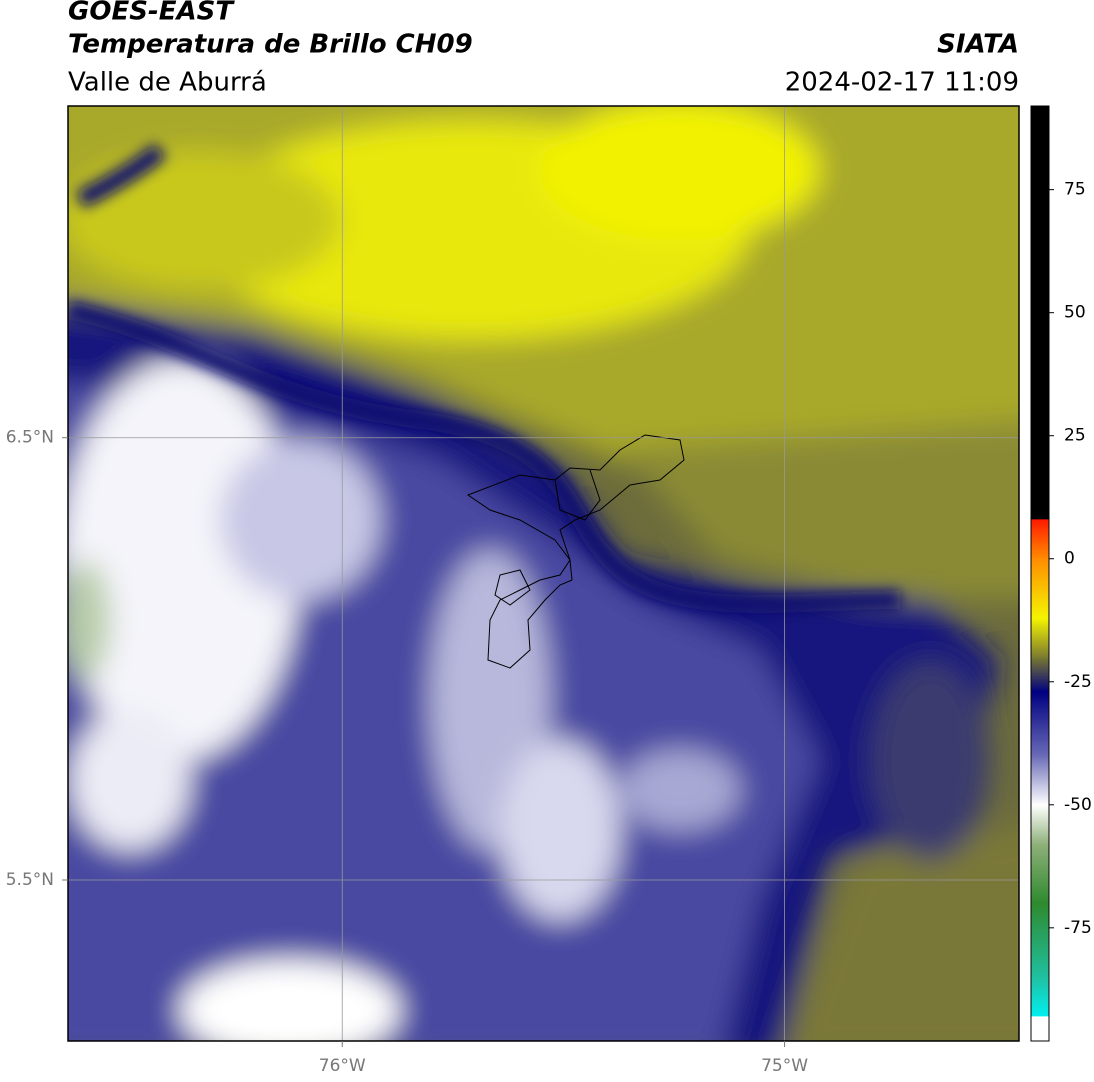  Describe the element at coordinates (270, 45) in the screenshot. I see `subtitle: Temperatura de Brillo CH09` at that location.